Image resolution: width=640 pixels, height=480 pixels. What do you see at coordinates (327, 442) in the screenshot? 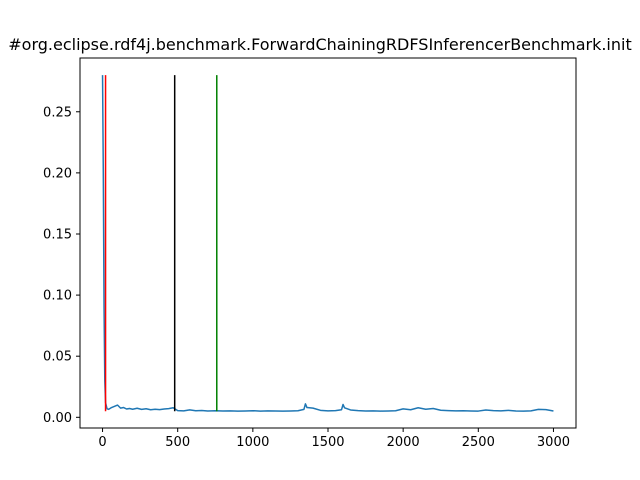
I see `x-tick-label: 1500` at bounding box center [327, 442].